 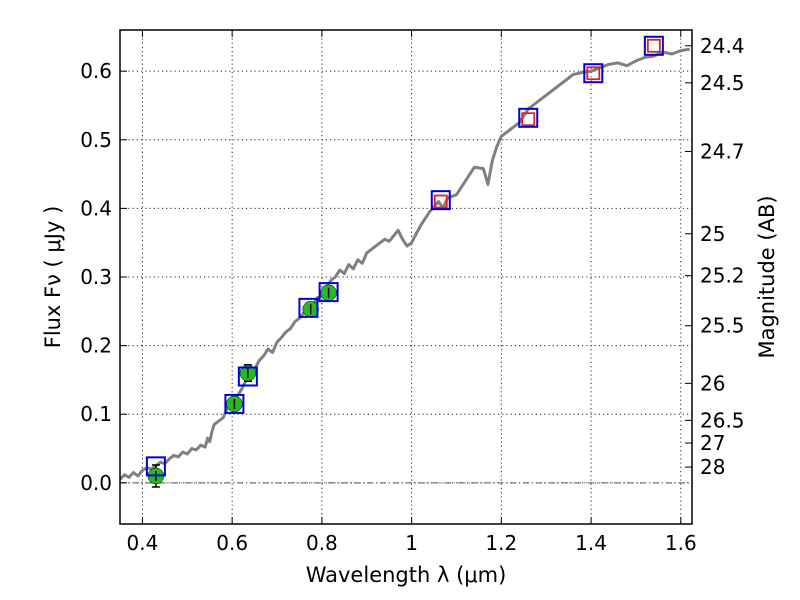 What do you see at coordinates (767, 276) in the screenshot?
I see `y2-axis-label: Magnitude (AB)` at bounding box center [767, 276].